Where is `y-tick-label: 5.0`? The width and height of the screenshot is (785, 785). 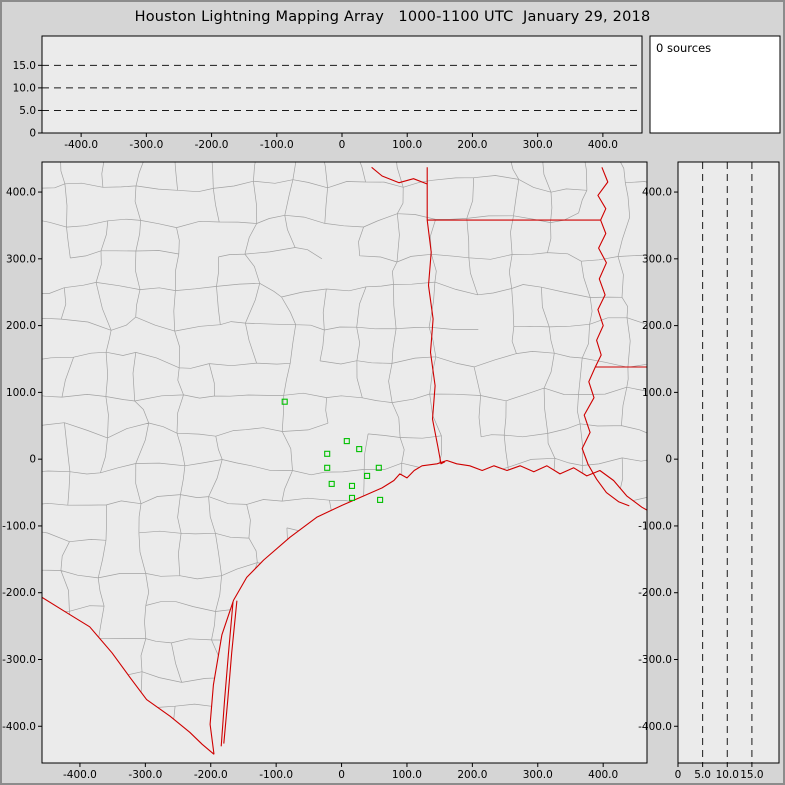
y-tick-label: 5.0 is located at coordinates (27, 111).